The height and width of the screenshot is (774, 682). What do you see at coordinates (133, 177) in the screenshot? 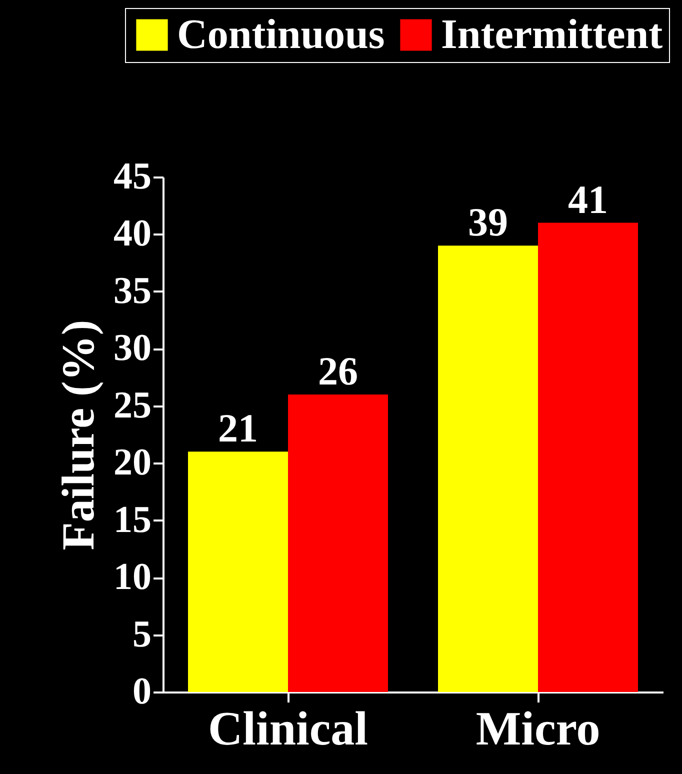
I see `y-tick-label: 45` at bounding box center [133, 177].